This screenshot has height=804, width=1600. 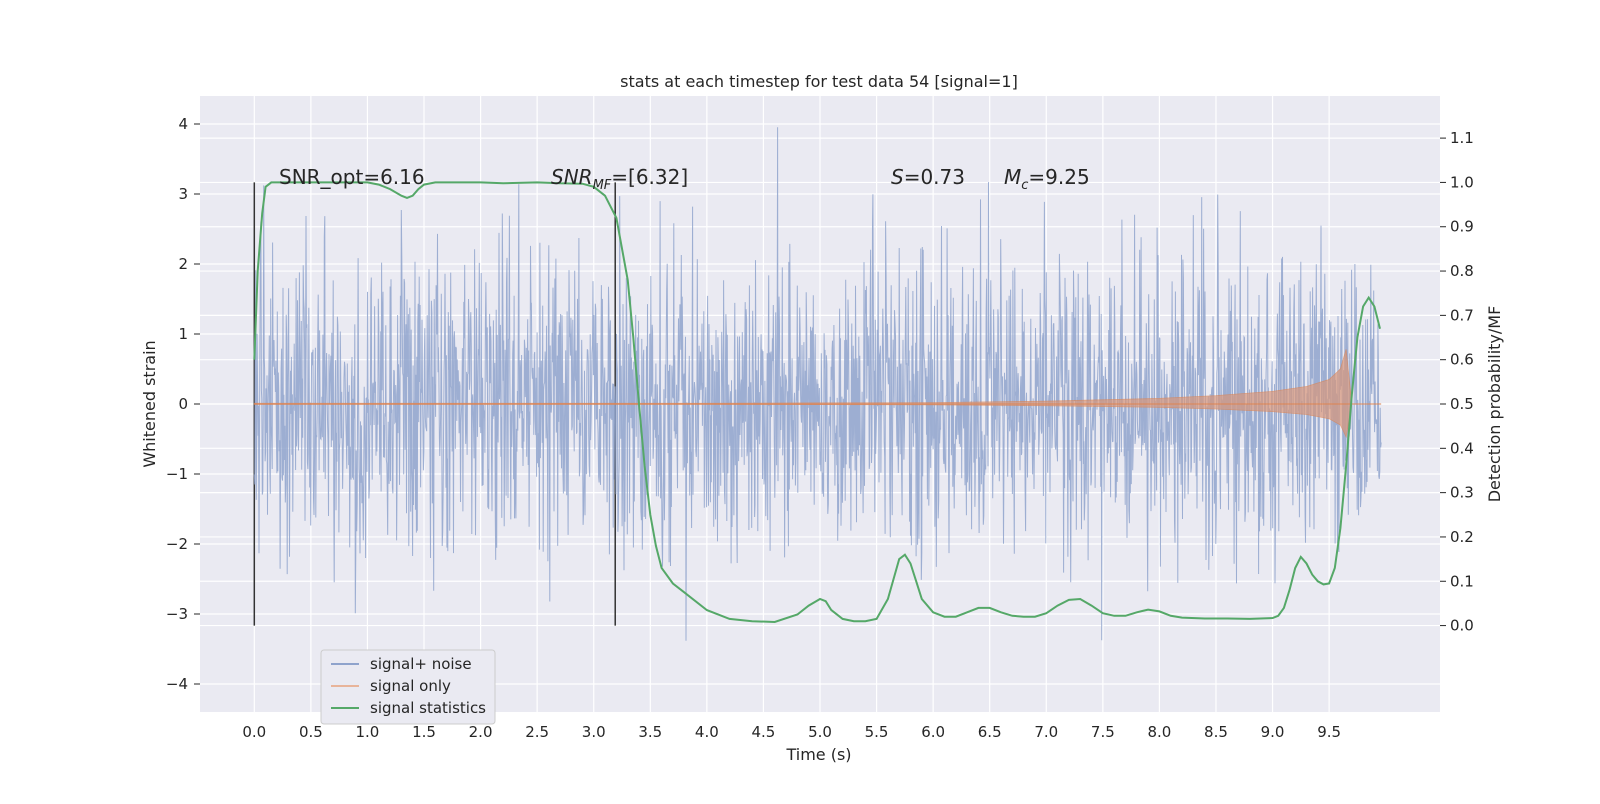 I want to click on y-left-tick-labels: 4 3 2 1 0 −1 −2 −3 −4, so click(x=183, y=404).